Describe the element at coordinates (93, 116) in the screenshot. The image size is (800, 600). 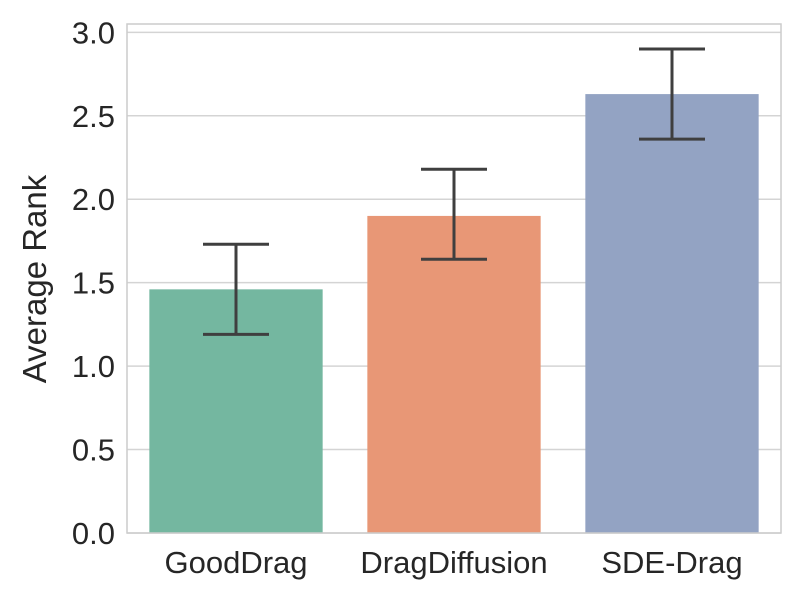
I see `y-tick-label: 2.5` at that location.